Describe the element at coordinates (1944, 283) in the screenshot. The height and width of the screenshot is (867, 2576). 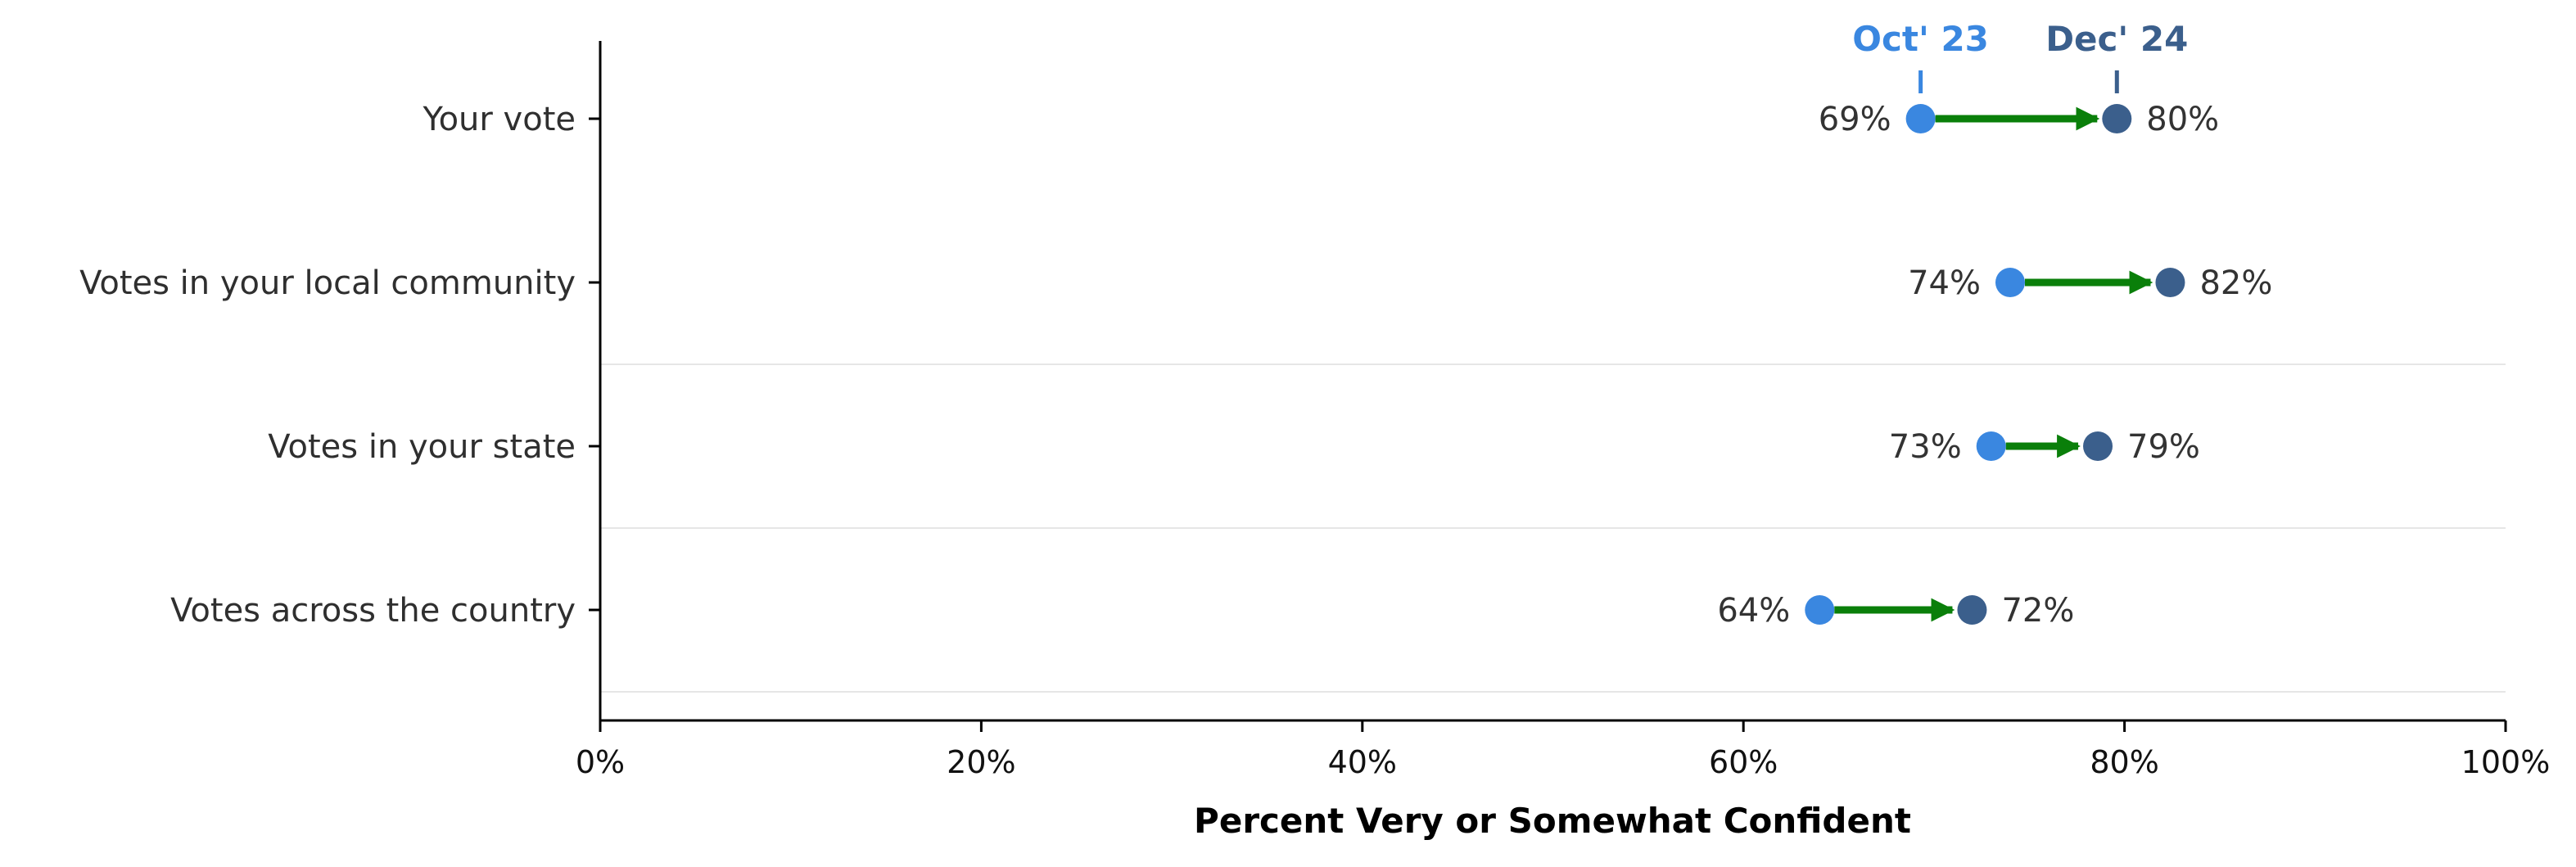
I see `value-label-start: 74%` at that location.